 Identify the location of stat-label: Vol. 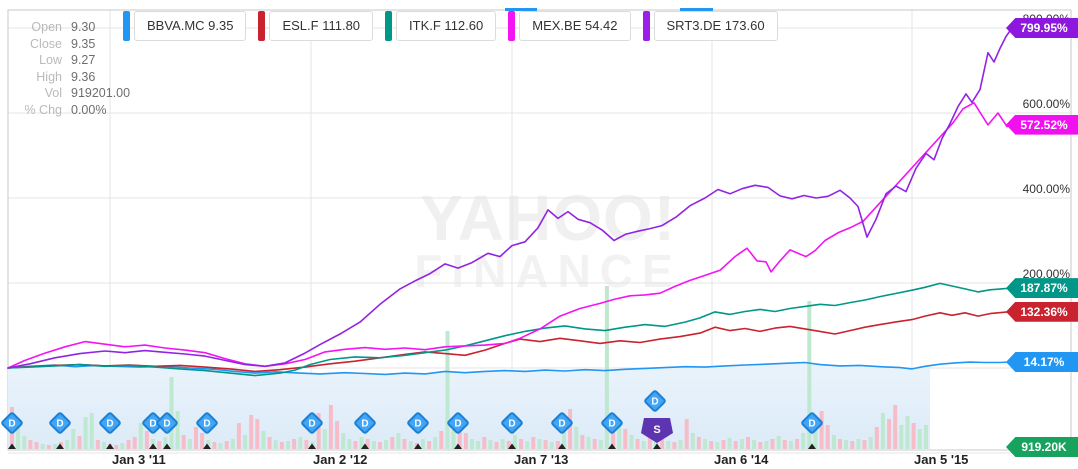
(53, 93).